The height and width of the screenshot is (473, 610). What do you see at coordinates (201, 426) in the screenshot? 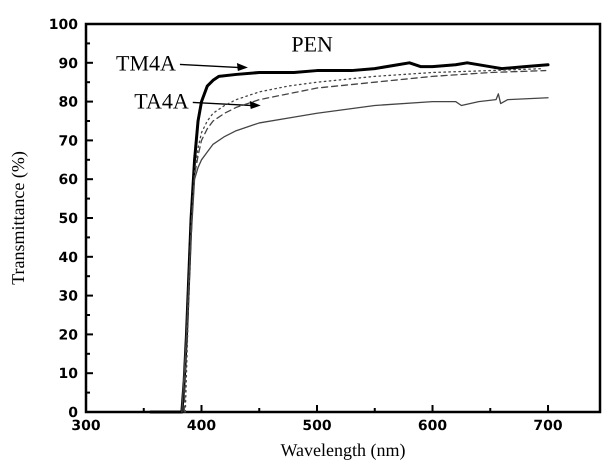
I see `x-tick-label: 400` at bounding box center [201, 426].